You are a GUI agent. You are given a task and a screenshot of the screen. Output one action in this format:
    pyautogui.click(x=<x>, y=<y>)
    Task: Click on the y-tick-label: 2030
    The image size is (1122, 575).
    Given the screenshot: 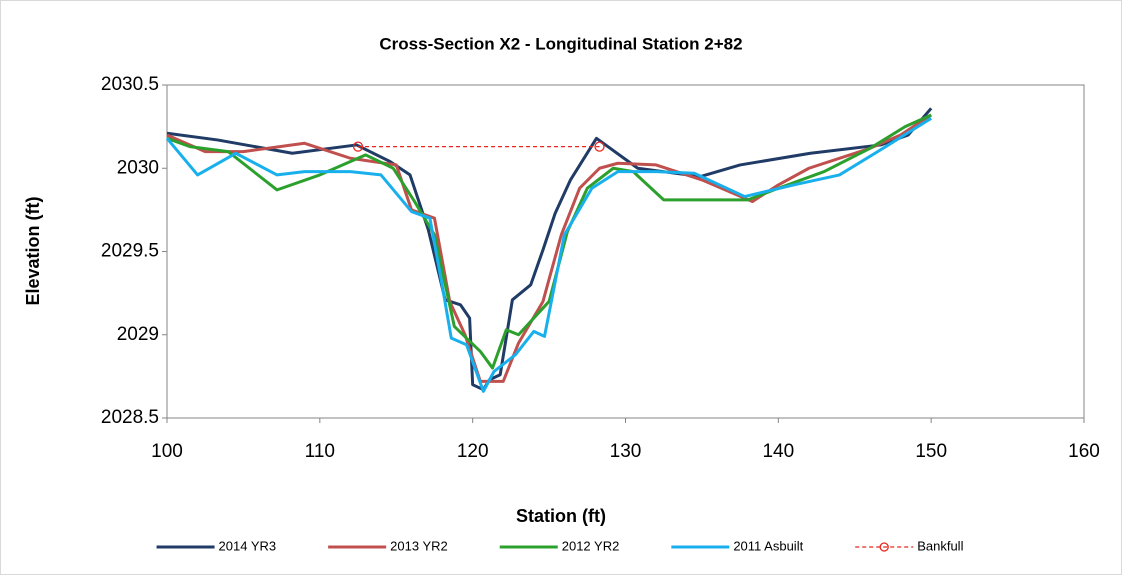 What is the action you would take?
    pyautogui.click(x=138, y=167)
    